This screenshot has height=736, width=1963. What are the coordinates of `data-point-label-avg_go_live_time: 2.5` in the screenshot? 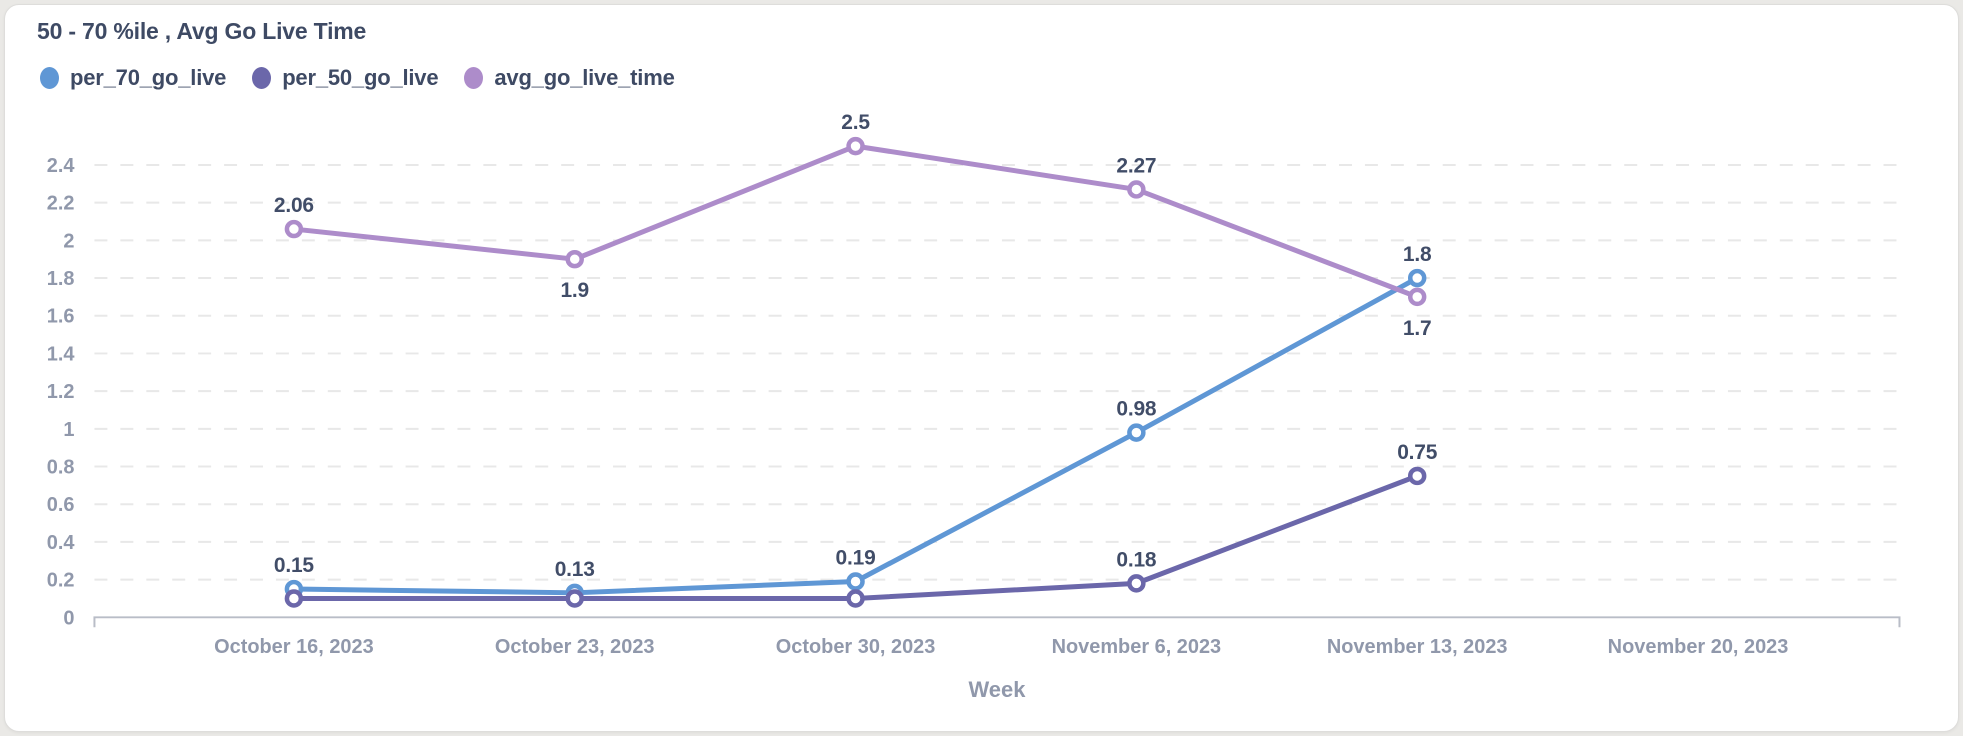 It's located at (855, 122).